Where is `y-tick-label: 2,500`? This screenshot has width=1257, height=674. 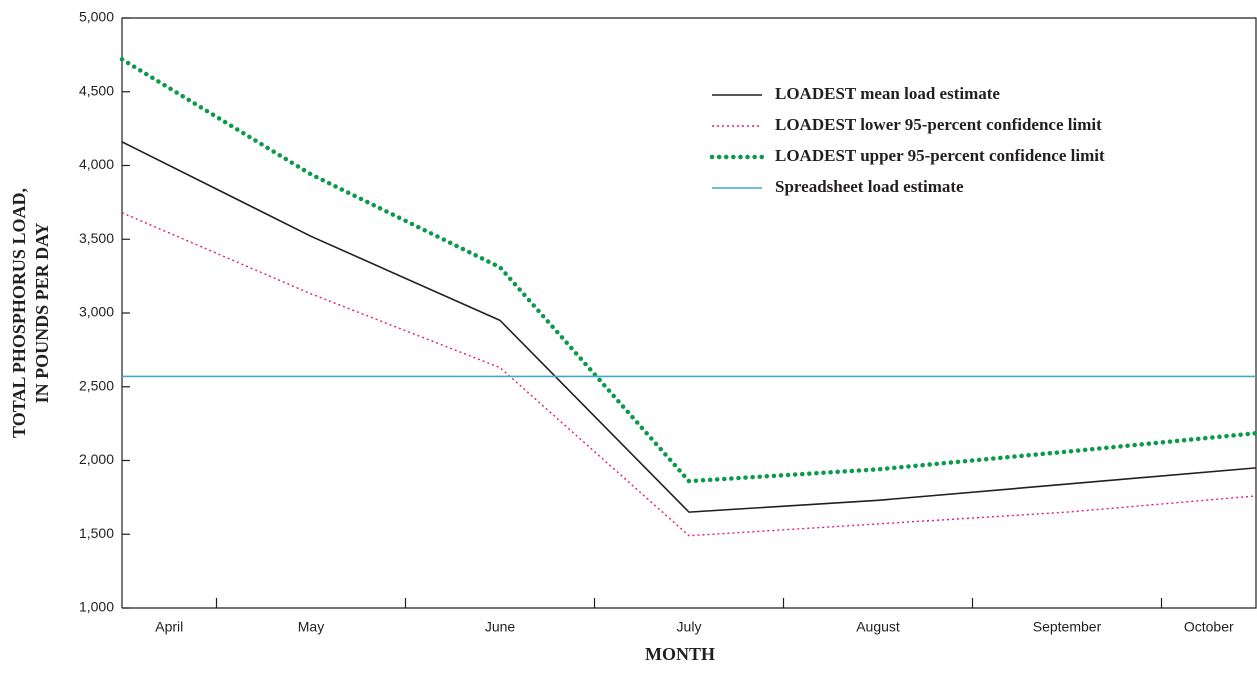 y-tick-label: 2,500 is located at coordinates (96, 385).